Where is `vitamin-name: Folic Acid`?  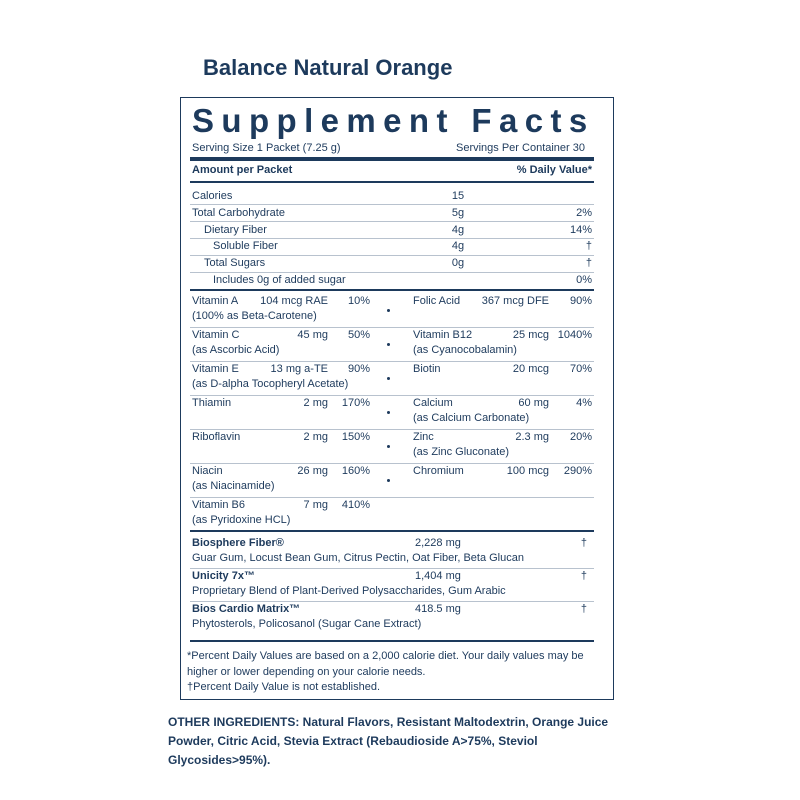
vitamin-name: Folic Acid is located at coordinates (437, 301).